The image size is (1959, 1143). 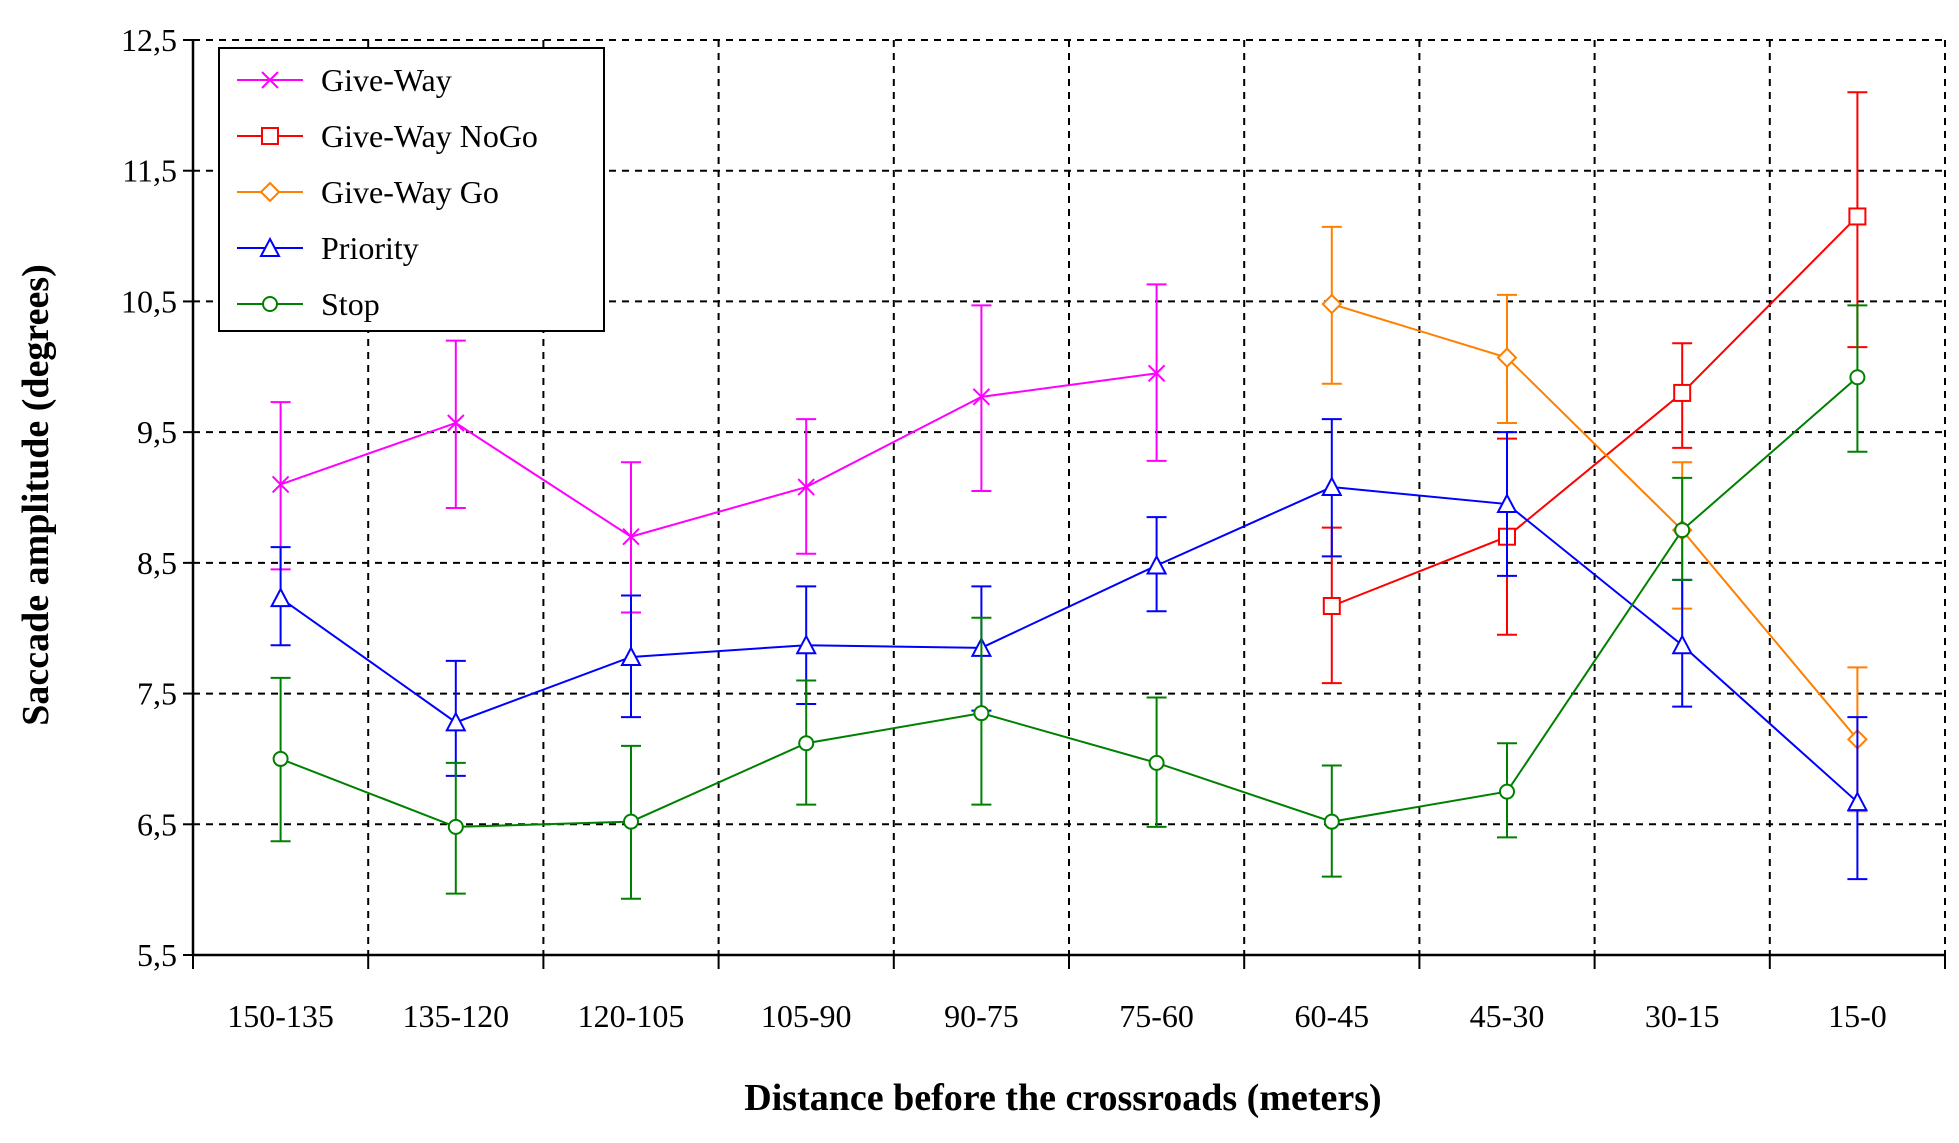 What do you see at coordinates (157, 432) in the screenshot?
I see `y-tick-label: 9,5` at bounding box center [157, 432].